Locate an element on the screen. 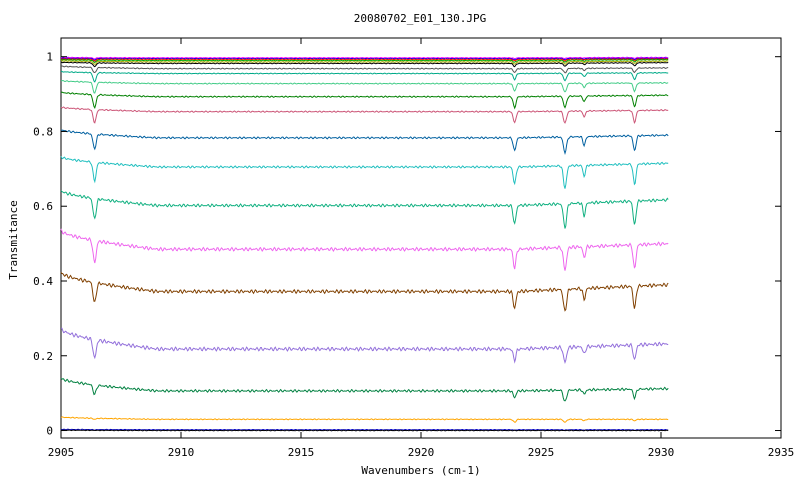 The height and width of the screenshot is (480, 800). x-tick-label: 2925 is located at coordinates (541, 452).